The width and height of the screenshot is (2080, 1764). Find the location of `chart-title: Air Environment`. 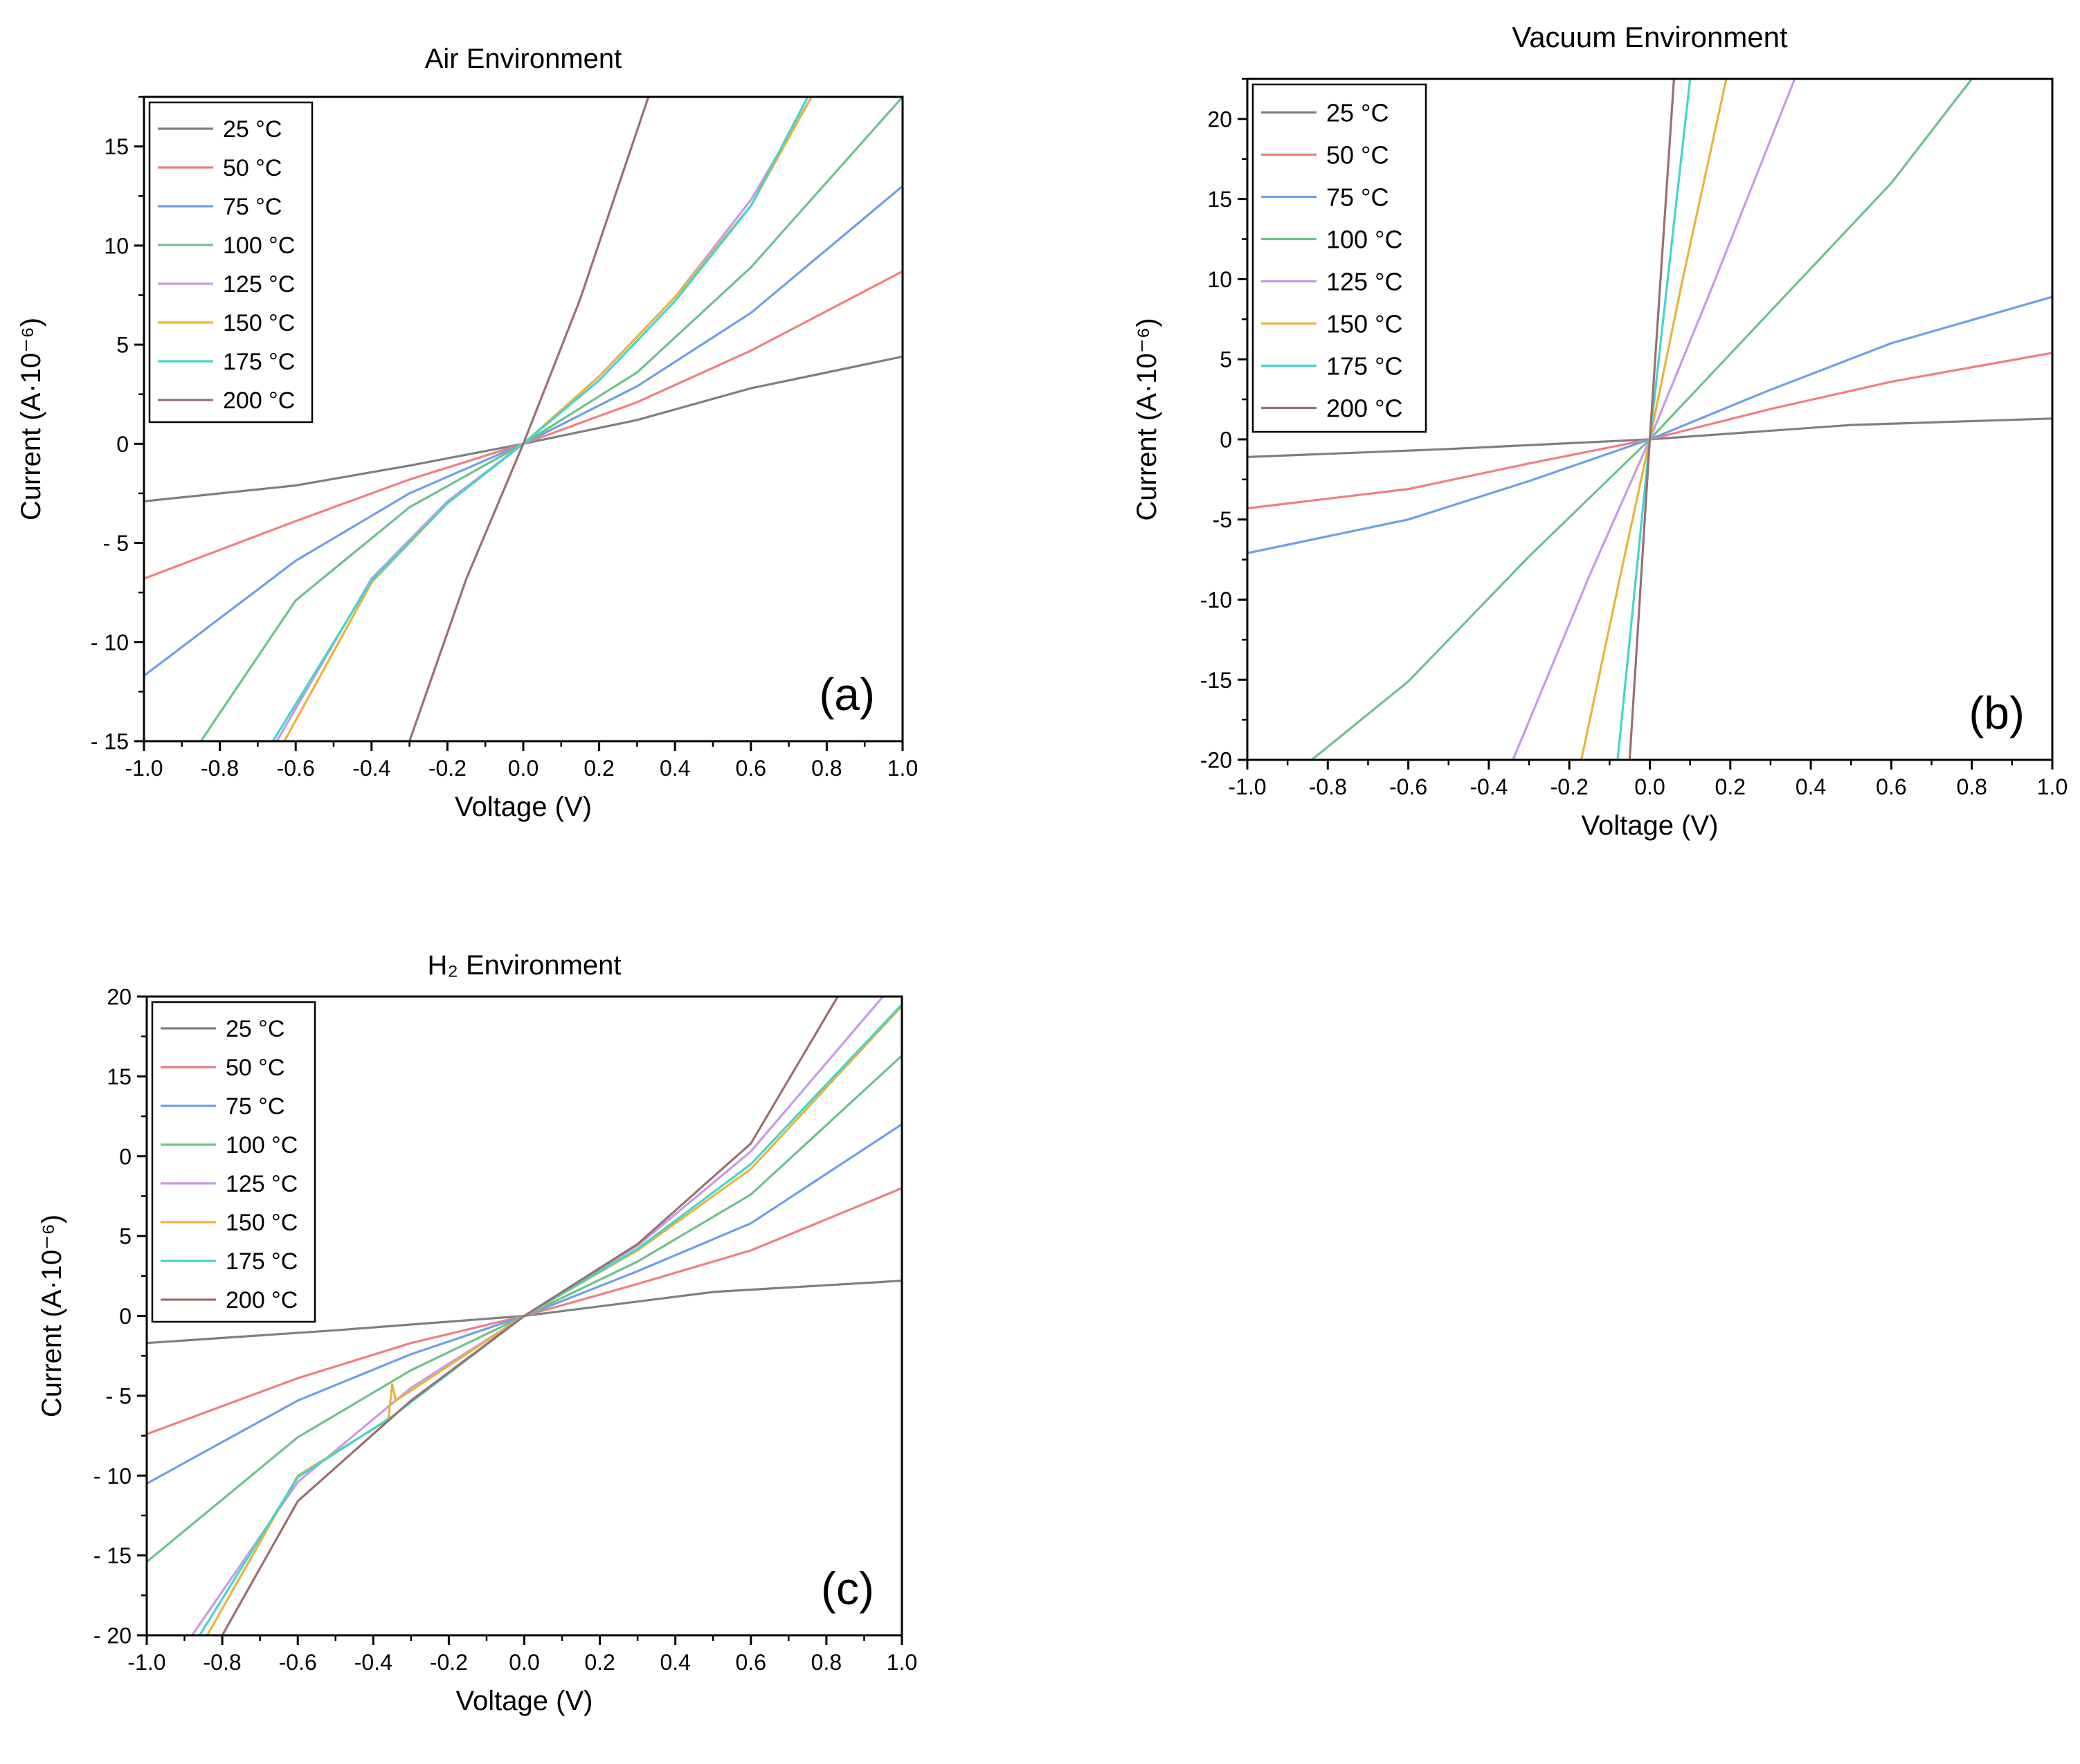

chart-title: Air Environment is located at coordinates (524, 59).